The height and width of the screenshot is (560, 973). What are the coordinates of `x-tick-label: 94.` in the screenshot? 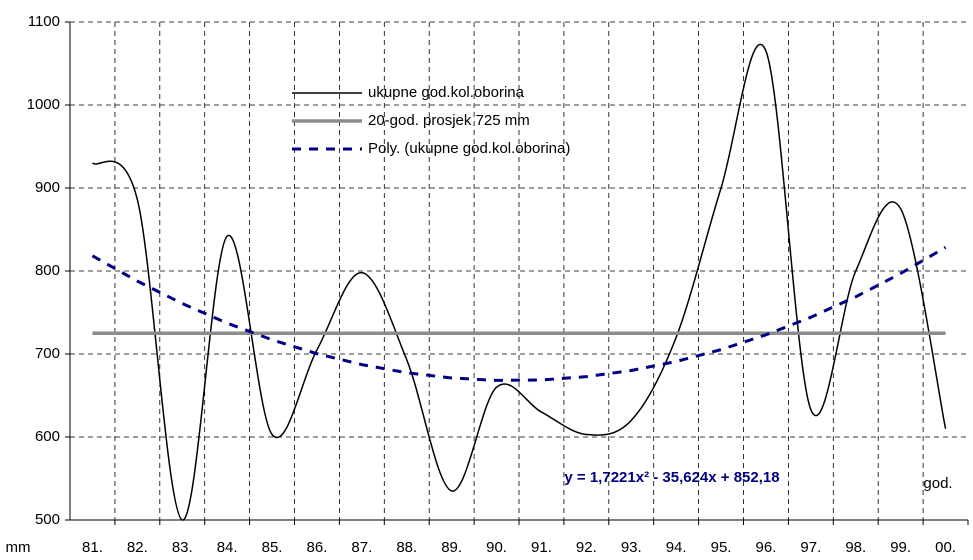 It's located at (676, 547).